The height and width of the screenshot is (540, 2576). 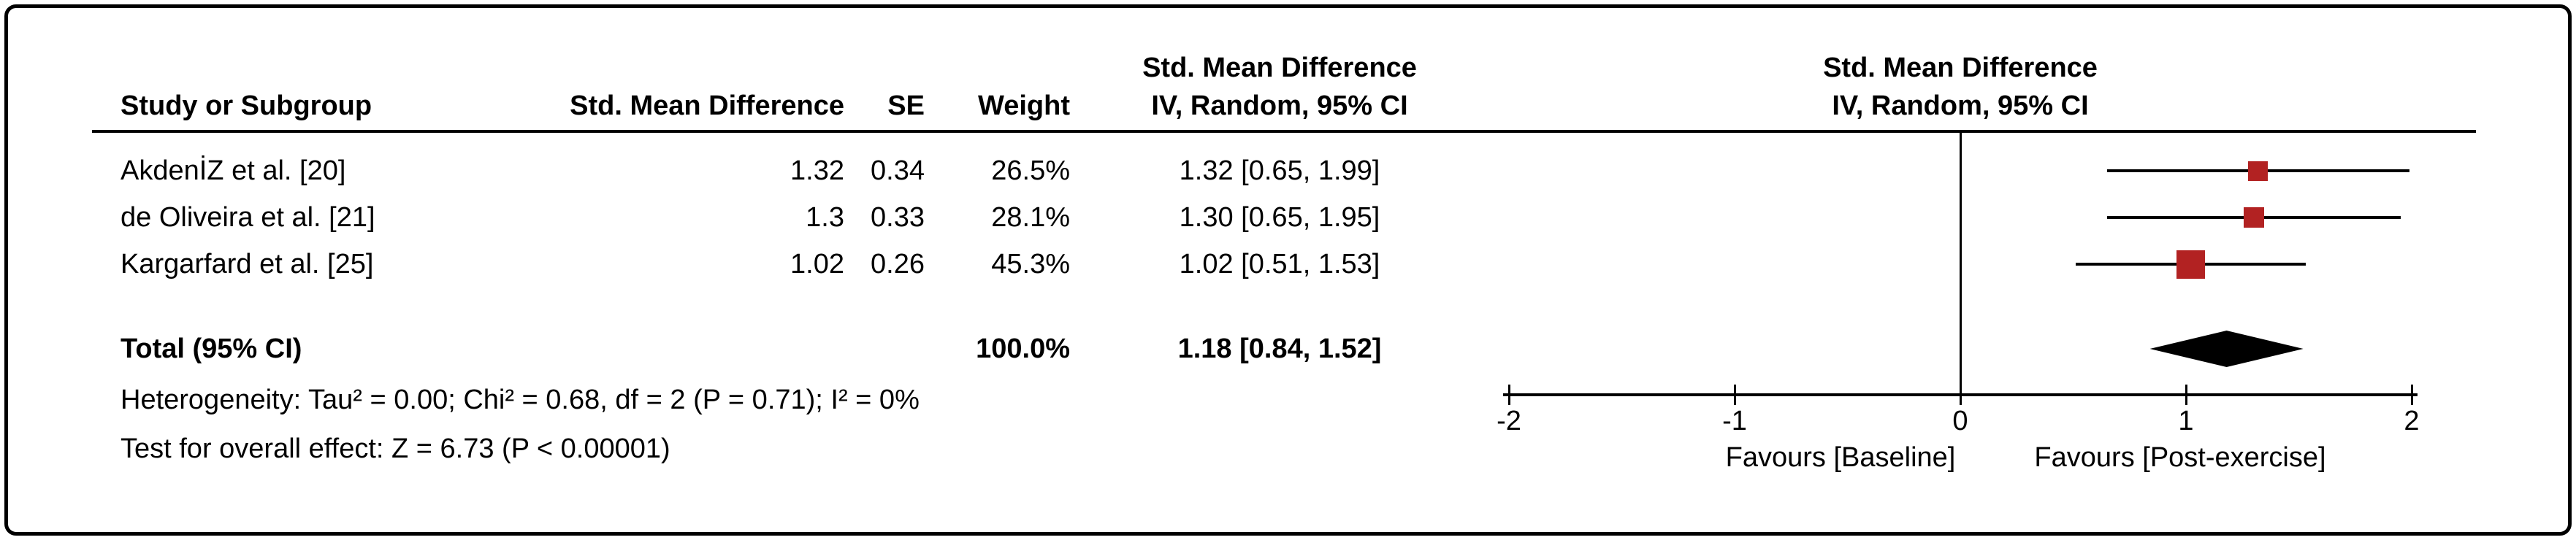 I want to click on total-diamond, so click(x=2226, y=349).